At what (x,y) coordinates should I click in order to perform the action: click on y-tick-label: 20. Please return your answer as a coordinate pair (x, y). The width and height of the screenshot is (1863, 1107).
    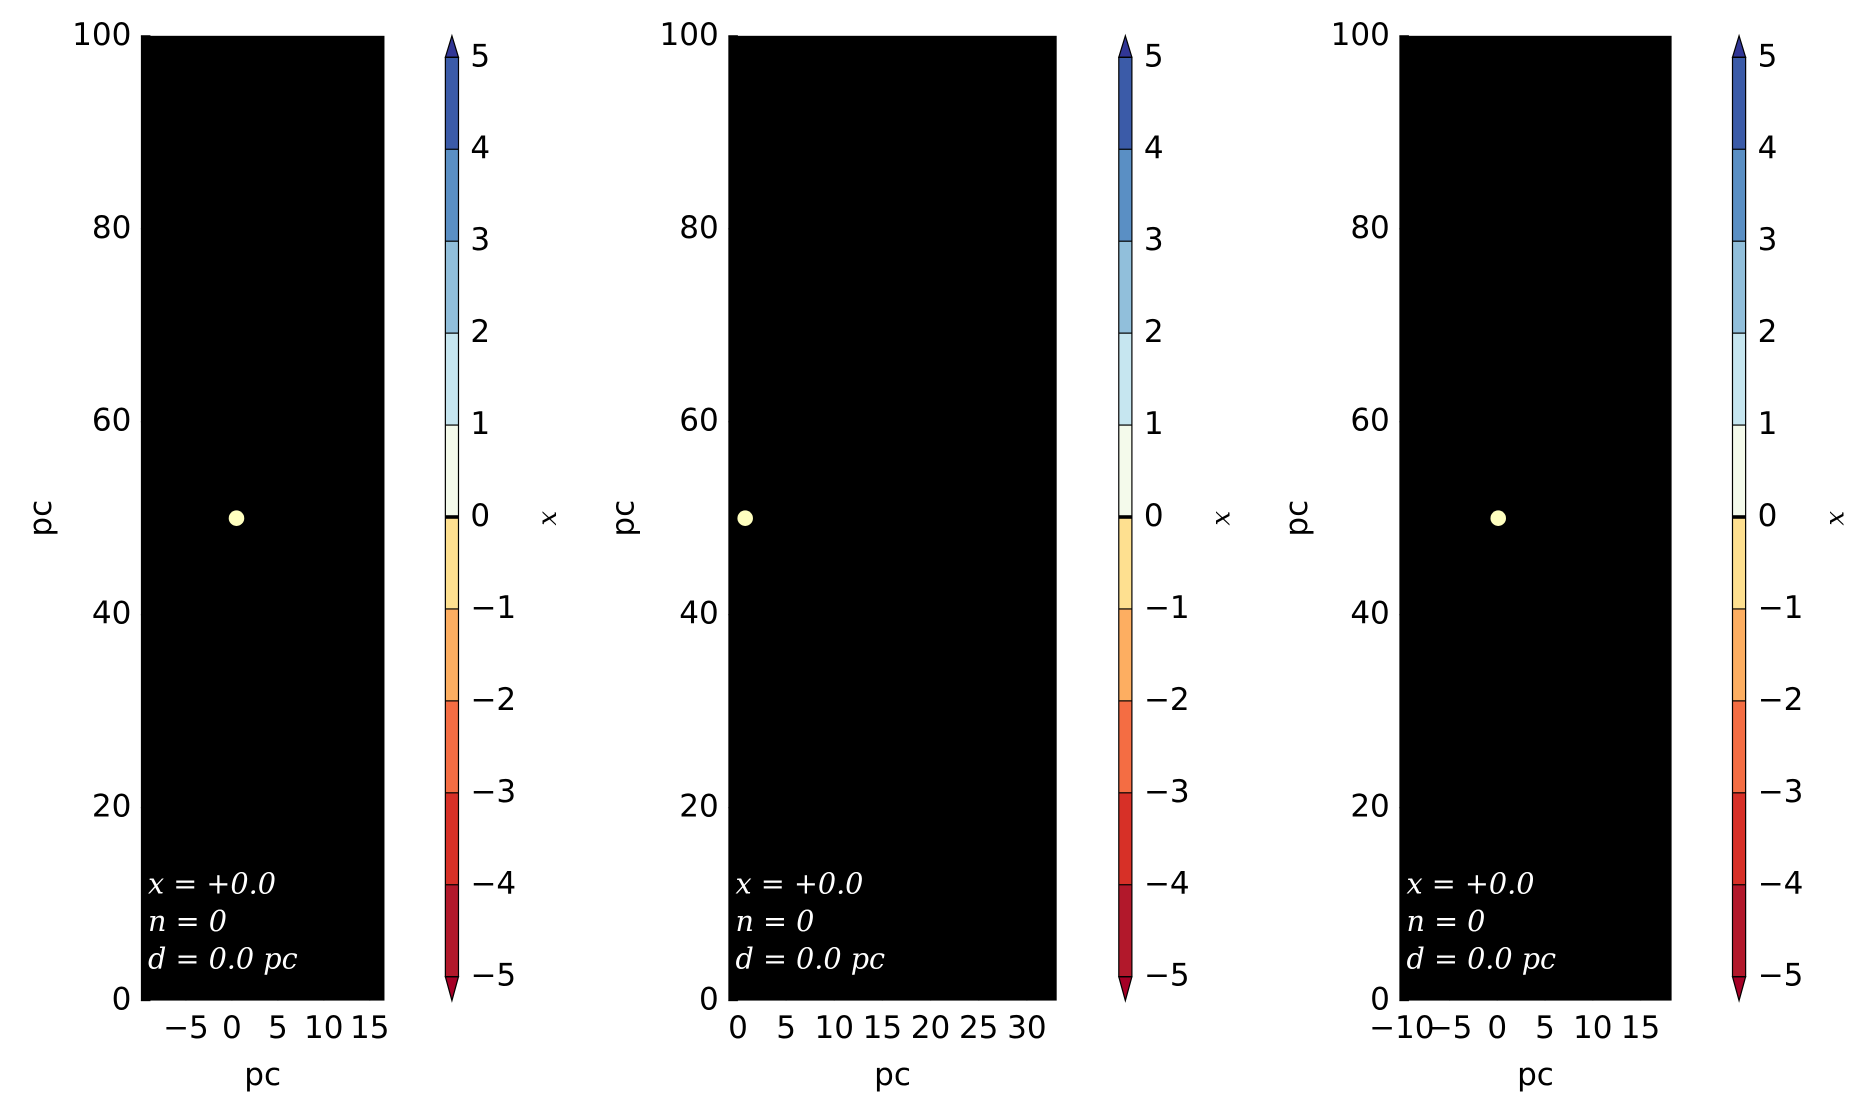
    Looking at the image, I should click on (699, 807).